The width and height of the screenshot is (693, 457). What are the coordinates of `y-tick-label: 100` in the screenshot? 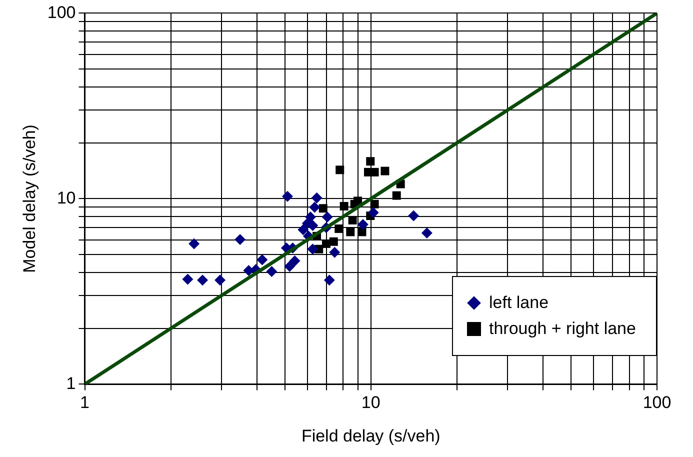 It's located at (61, 12).